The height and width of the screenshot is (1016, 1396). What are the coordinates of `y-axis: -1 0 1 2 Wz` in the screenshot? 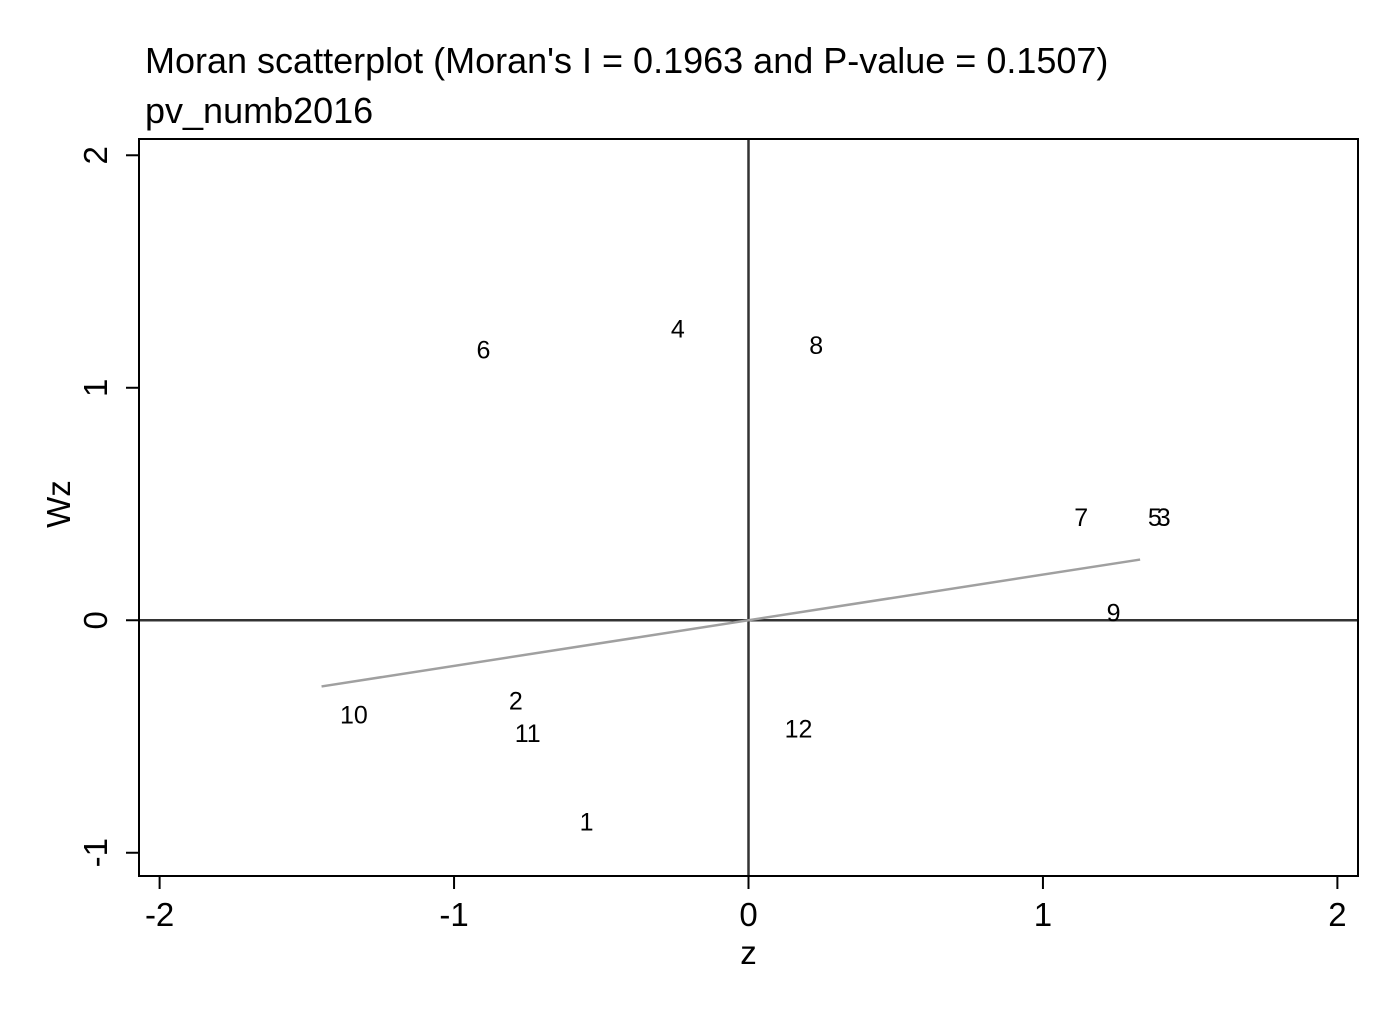 It's located at (89, 506).